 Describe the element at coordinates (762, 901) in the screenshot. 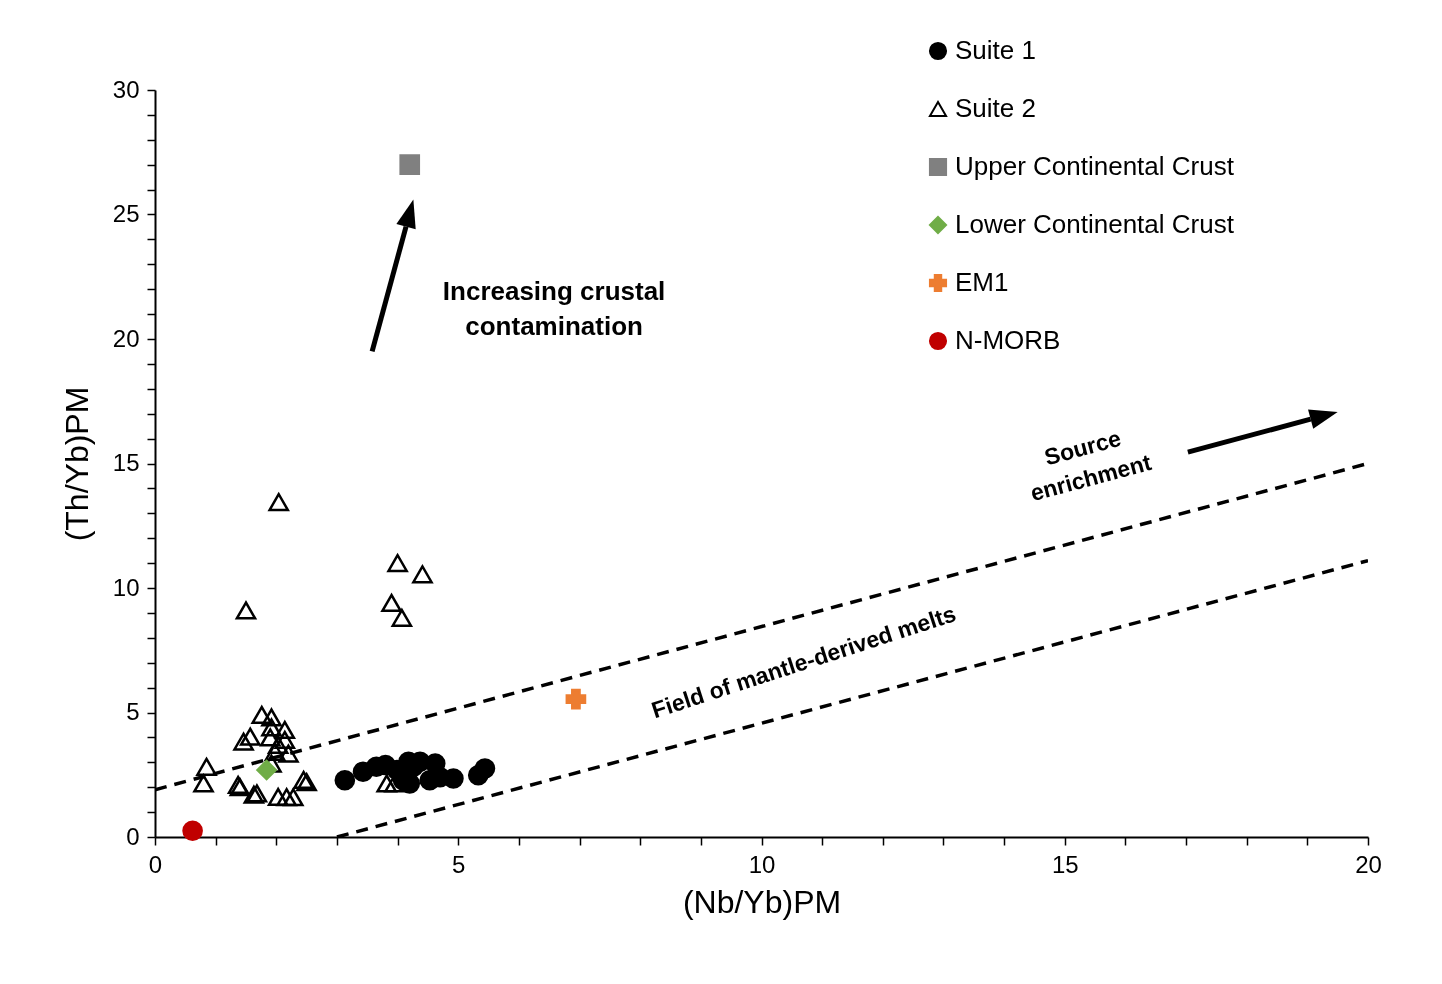

I see `x-axis-title: (Nb/Yb)PM` at that location.